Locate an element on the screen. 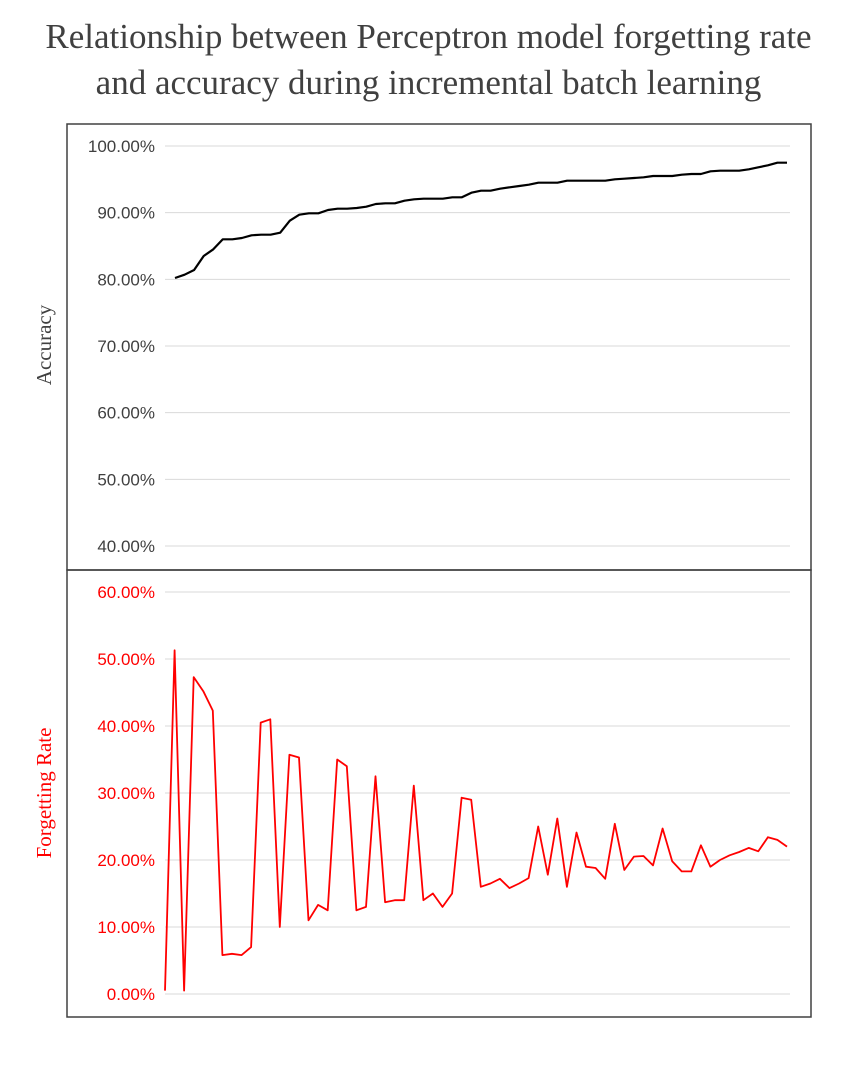 This screenshot has width=857, height=1070. forgetting-rate-y-tick-label: 50.00% is located at coordinates (126, 659).